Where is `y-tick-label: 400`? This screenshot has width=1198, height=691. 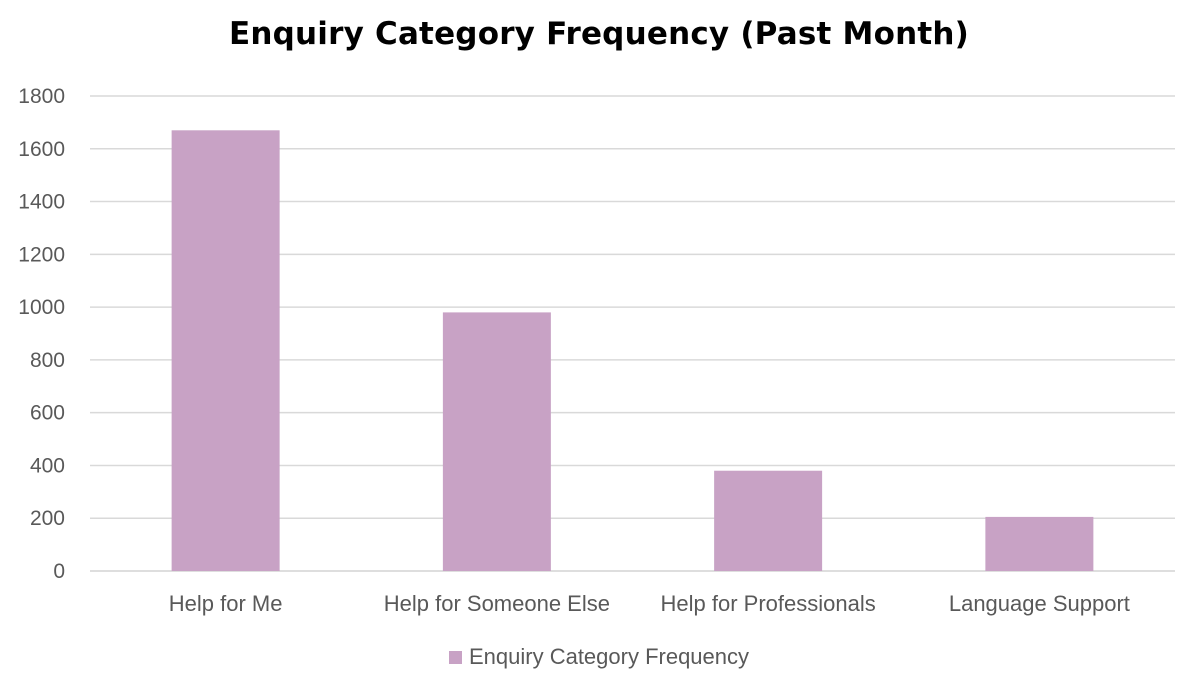
y-tick-label: 400 is located at coordinates (47, 465).